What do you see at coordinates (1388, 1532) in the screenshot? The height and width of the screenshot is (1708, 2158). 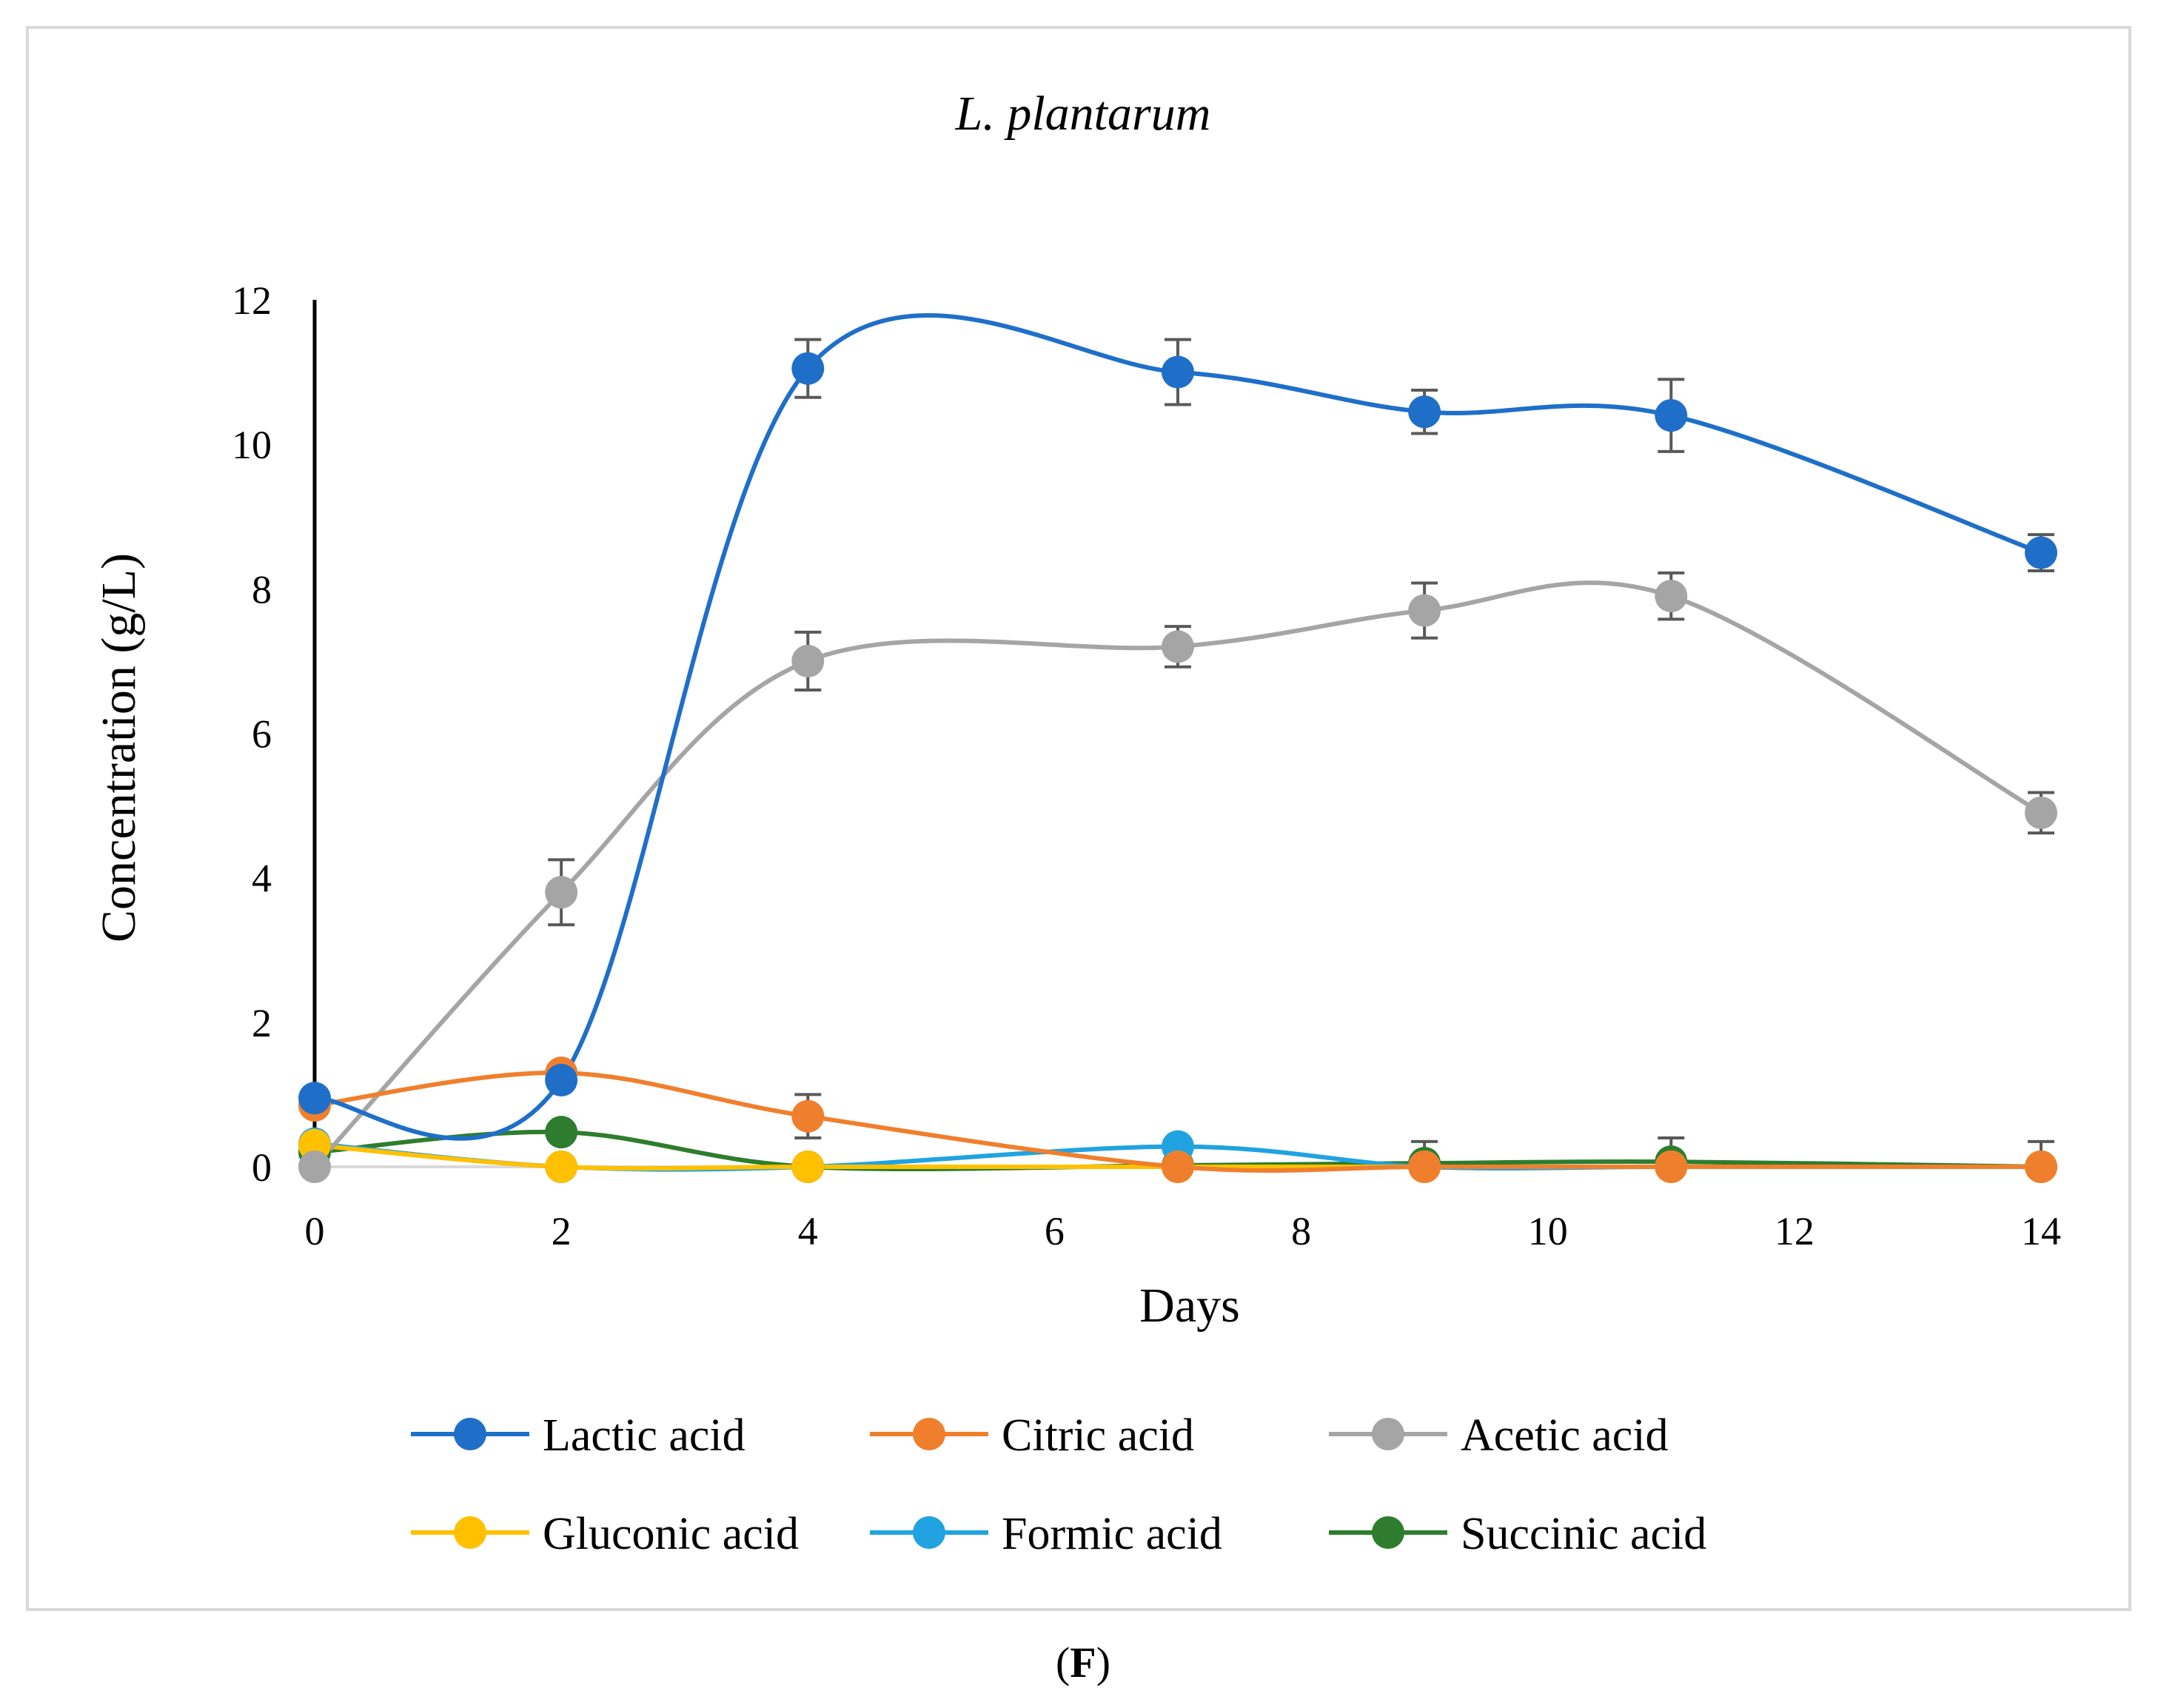 I see `legend-swatch-marker-succinic-acid` at bounding box center [1388, 1532].